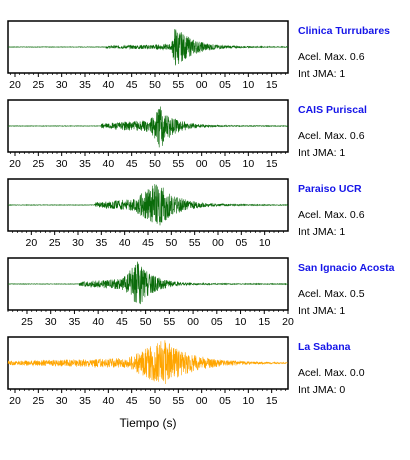  I want to click on int-jma-5: Int JMA: 0, so click(321, 390).